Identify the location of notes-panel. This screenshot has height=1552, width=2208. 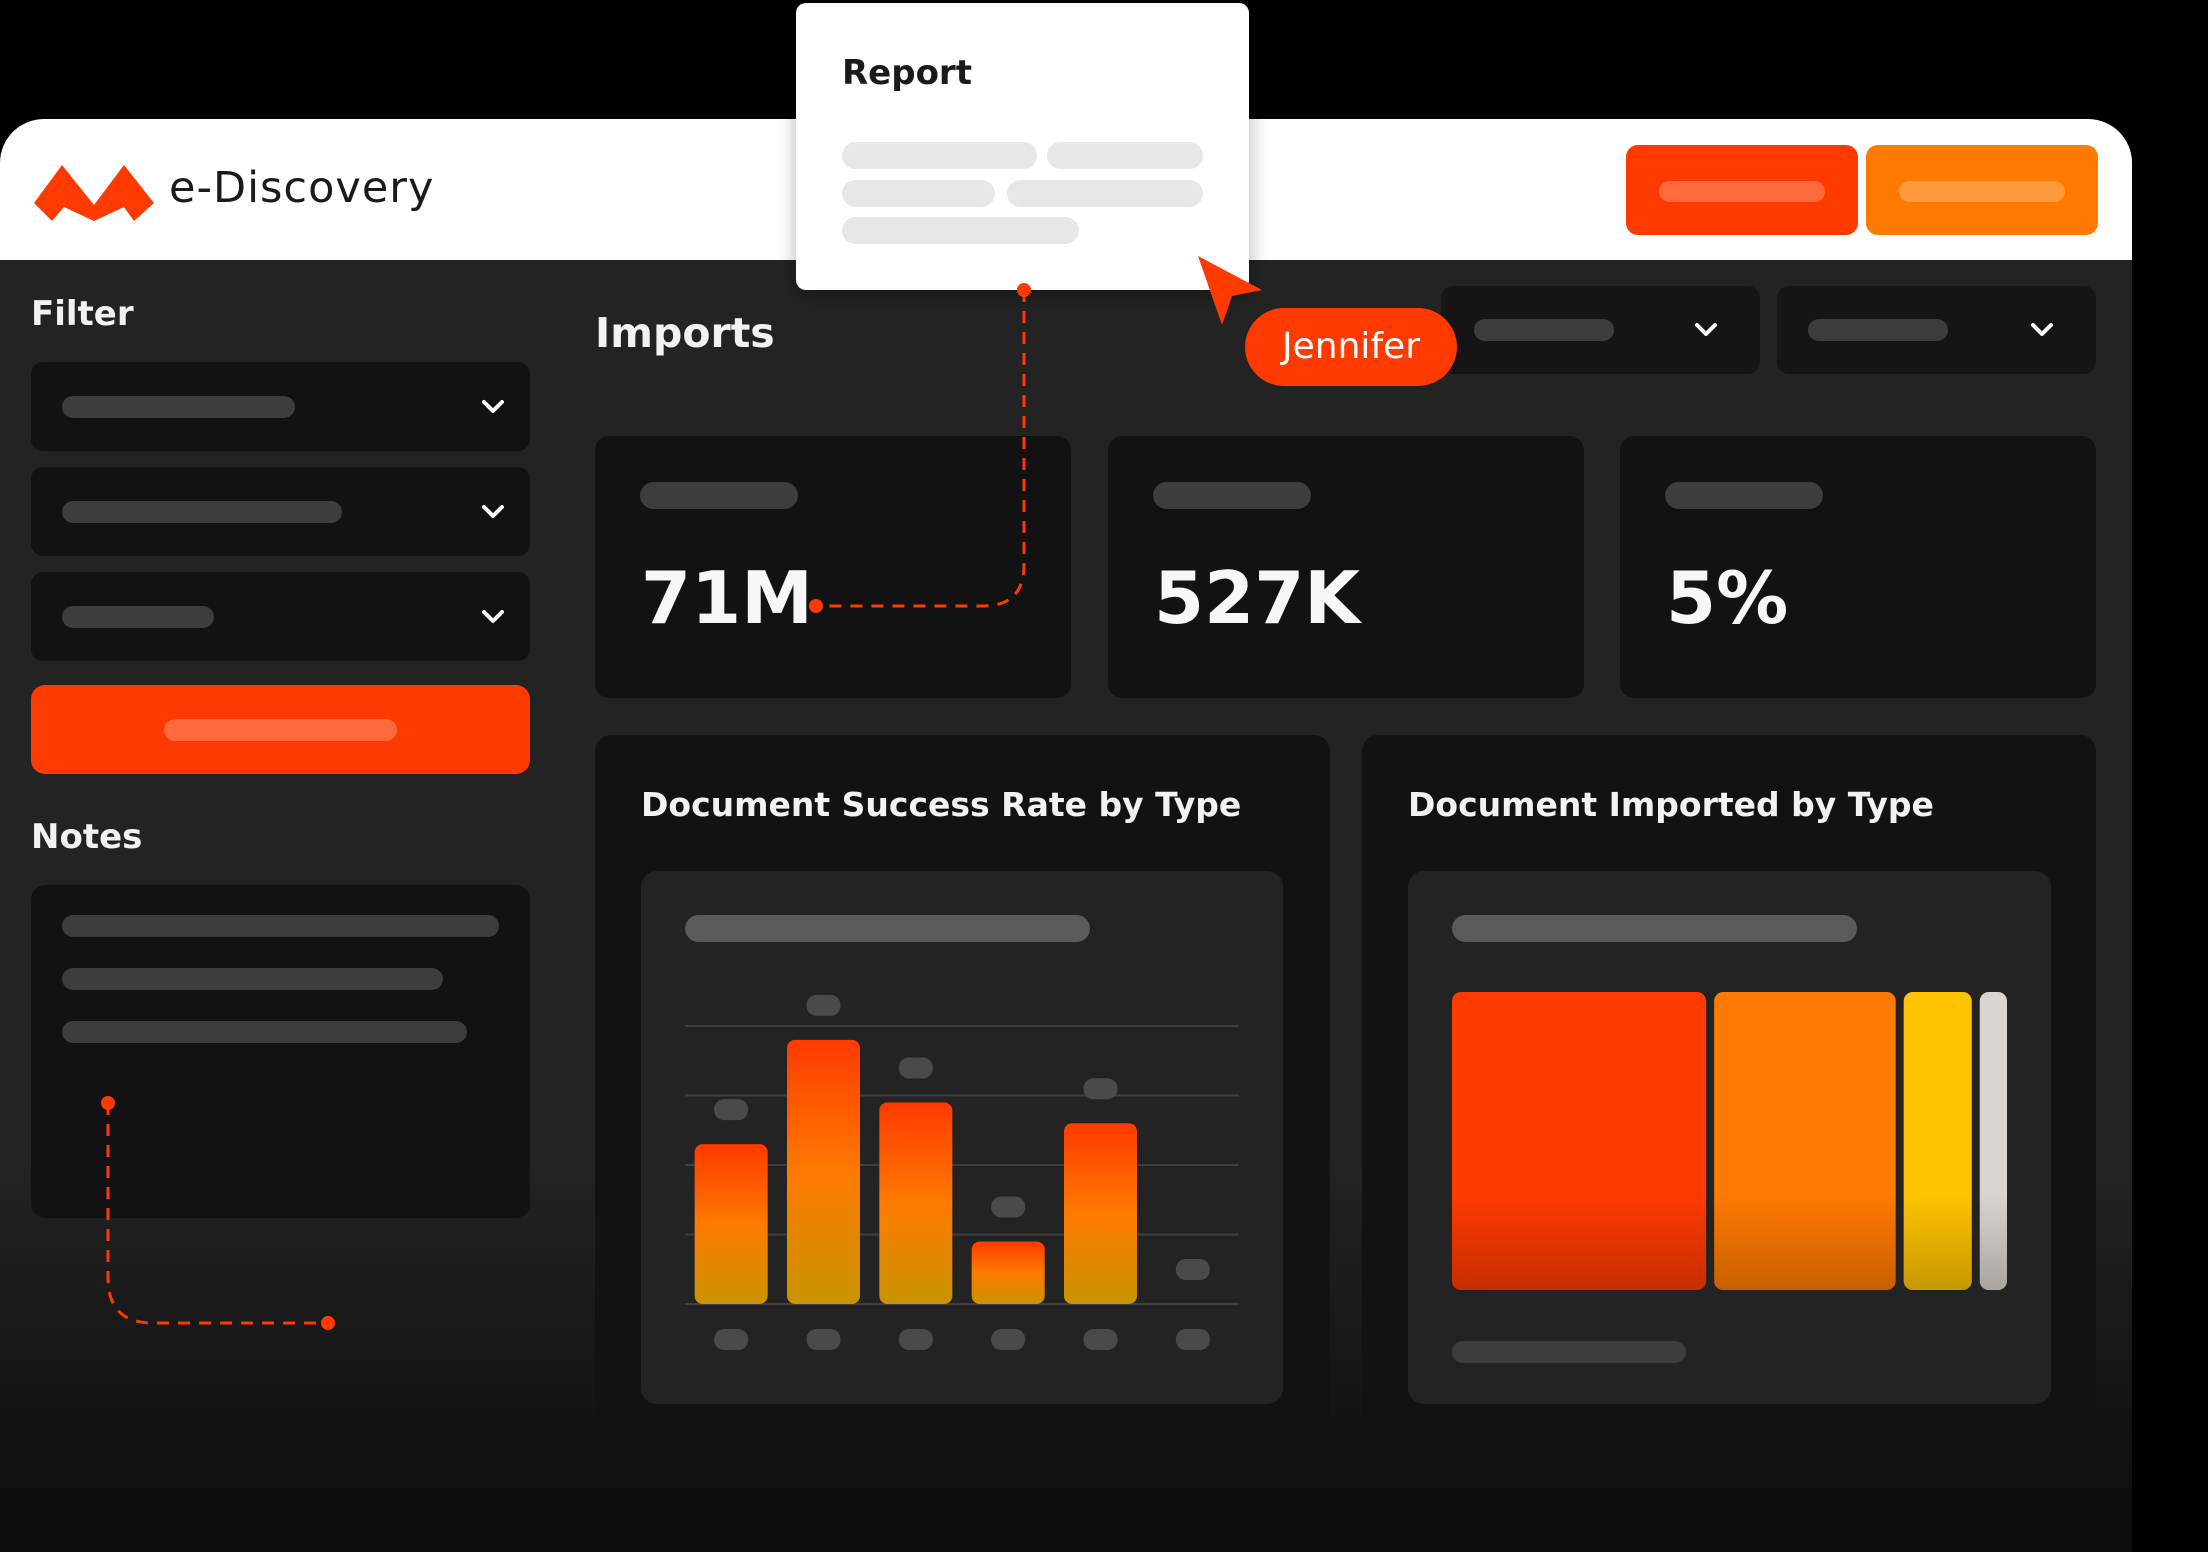
(280, 1051).